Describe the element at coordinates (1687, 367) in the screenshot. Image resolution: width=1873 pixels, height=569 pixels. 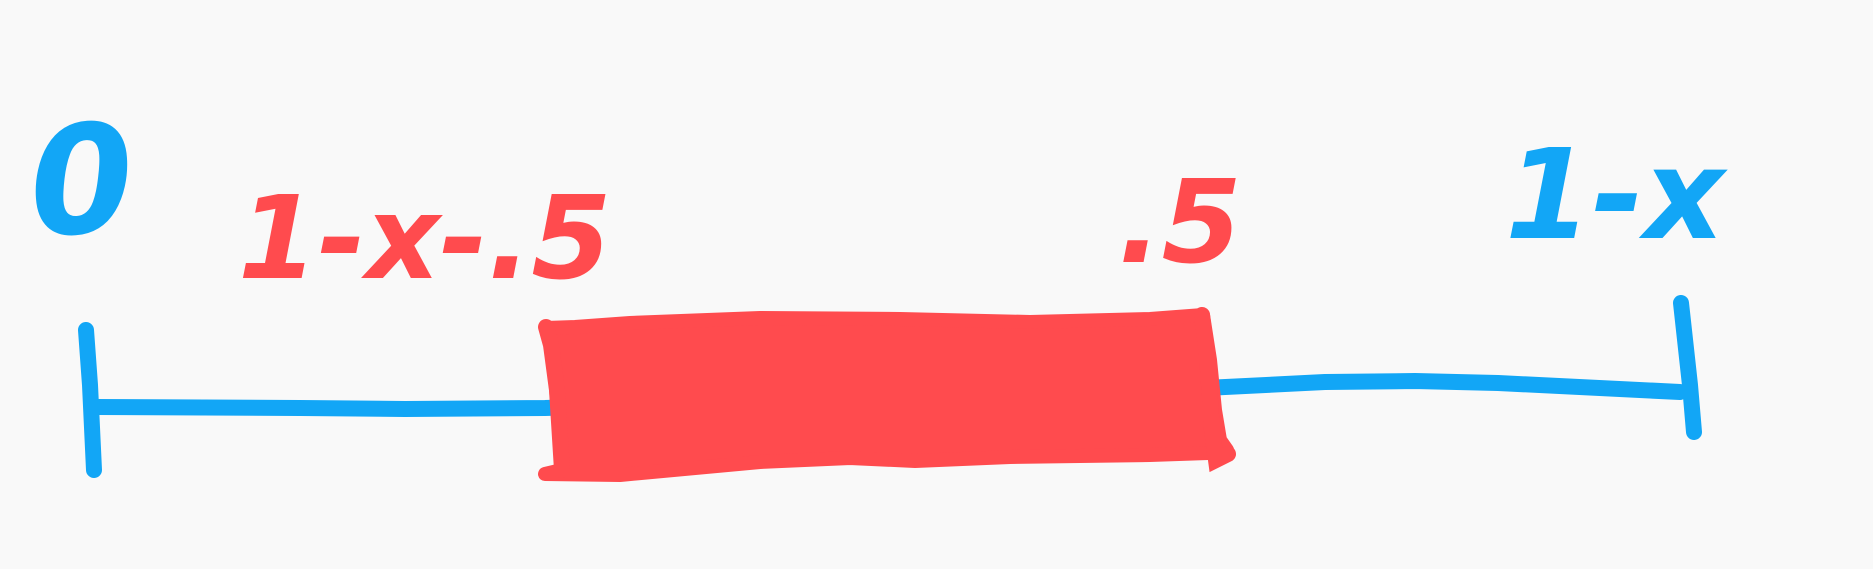
I see `right-end-tick` at that location.